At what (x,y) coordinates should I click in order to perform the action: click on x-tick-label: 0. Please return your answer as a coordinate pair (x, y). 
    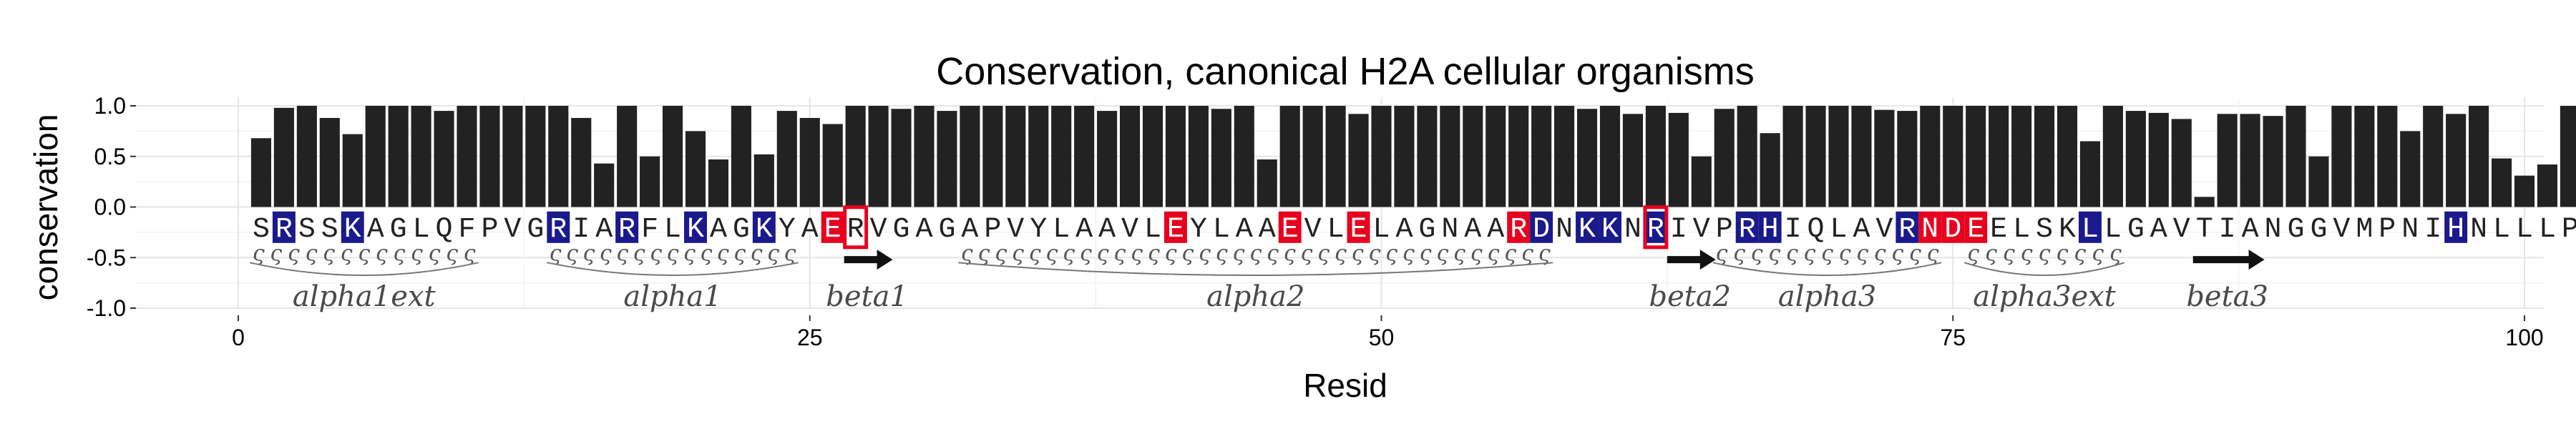
    Looking at the image, I should click on (238, 337).